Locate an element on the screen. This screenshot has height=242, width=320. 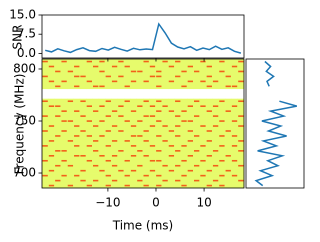
axes-frame is located at coordinates (275, 123).